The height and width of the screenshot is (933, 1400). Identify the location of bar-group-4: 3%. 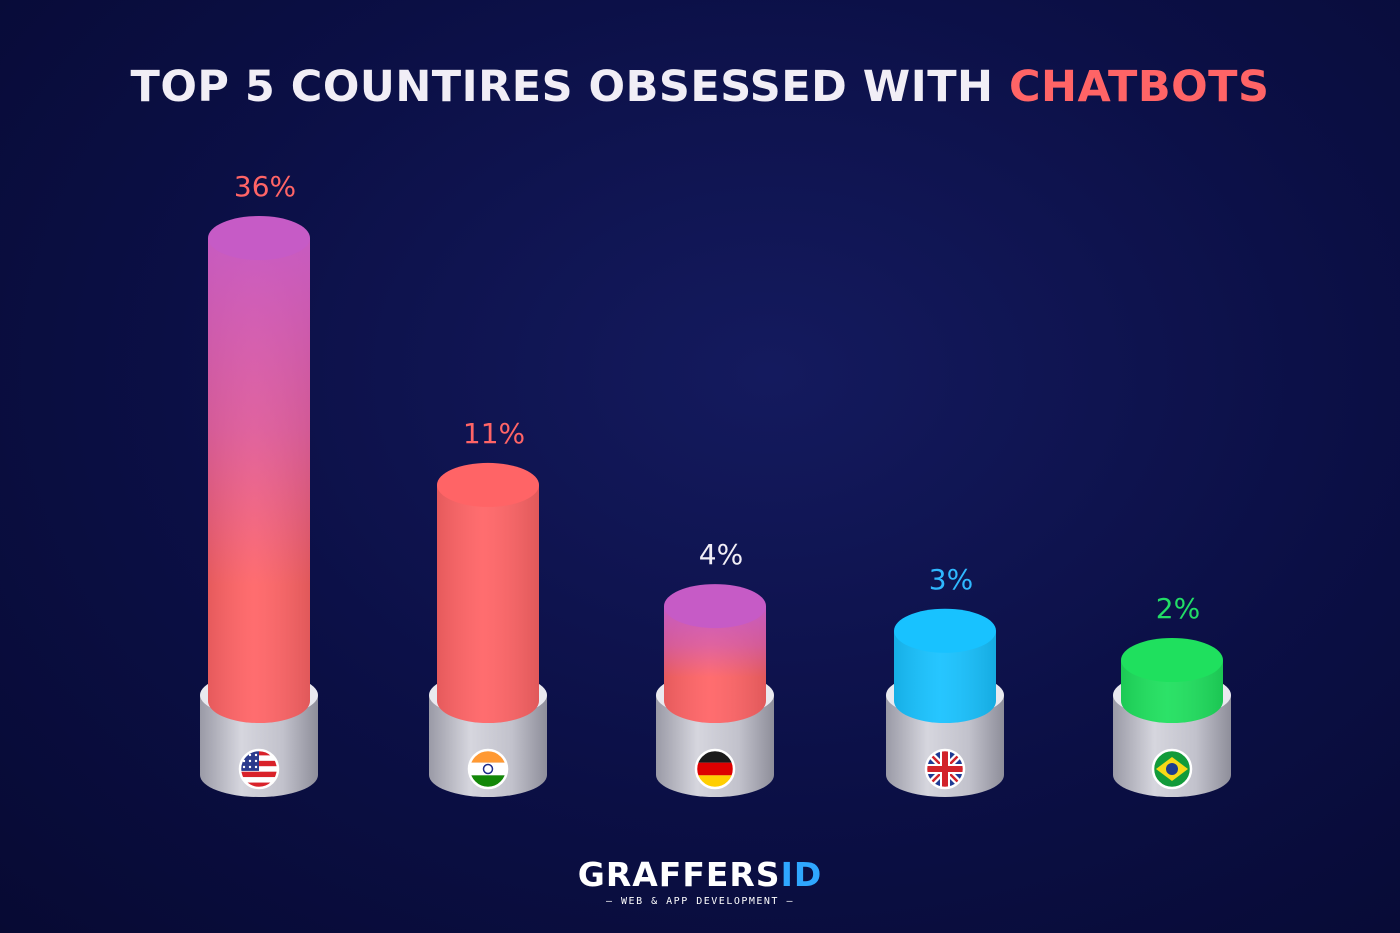
(945, 680).